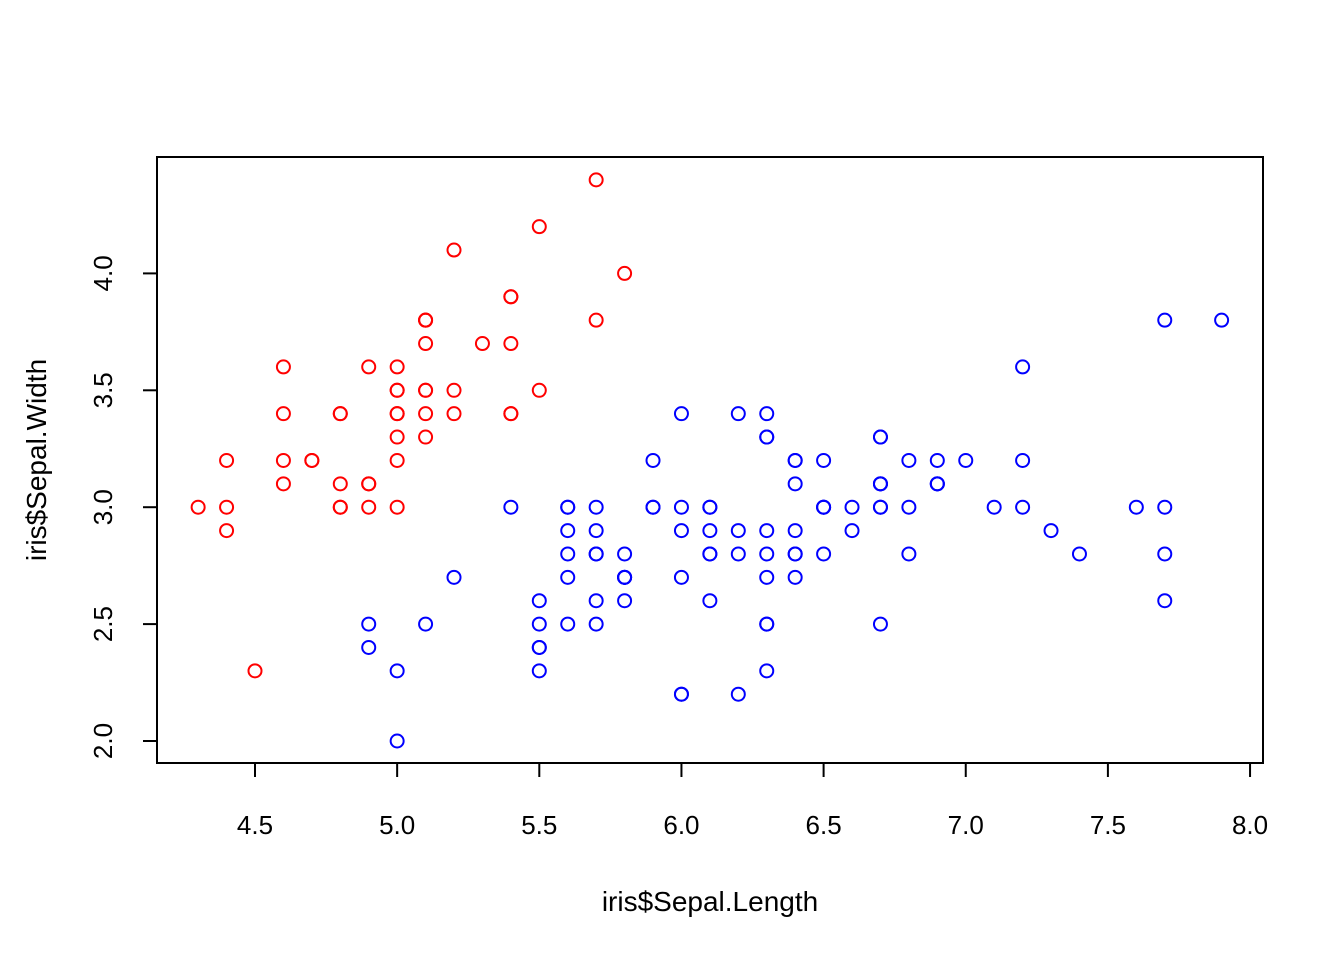  I want to click on x-tick-label: 6.5, so click(824, 825).